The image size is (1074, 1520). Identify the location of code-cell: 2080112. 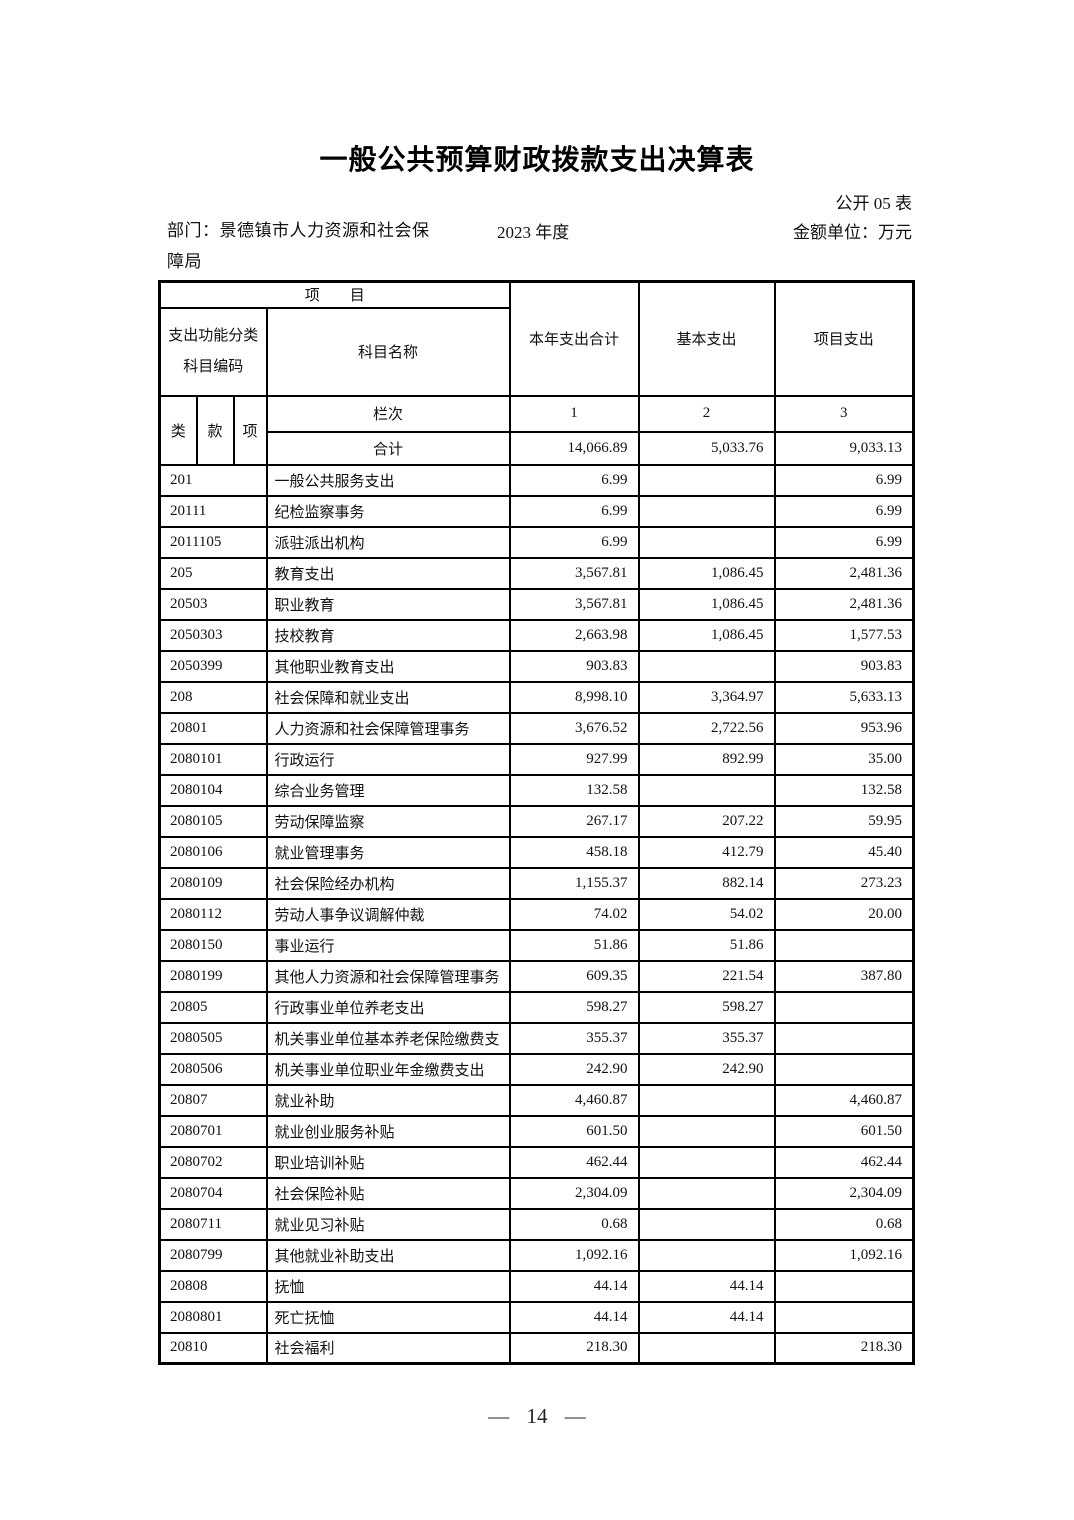
(213, 914).